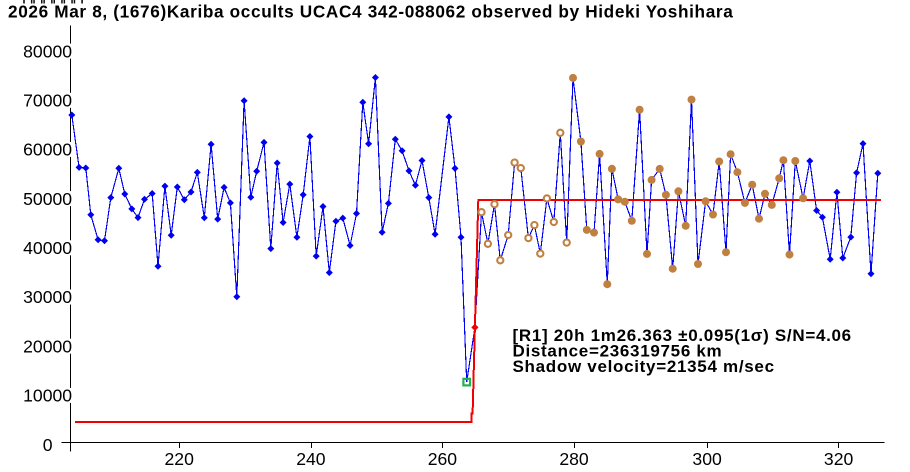 This screenshot has width=910, height=472. I want to click on svg-text: 220, so click(180, 459).